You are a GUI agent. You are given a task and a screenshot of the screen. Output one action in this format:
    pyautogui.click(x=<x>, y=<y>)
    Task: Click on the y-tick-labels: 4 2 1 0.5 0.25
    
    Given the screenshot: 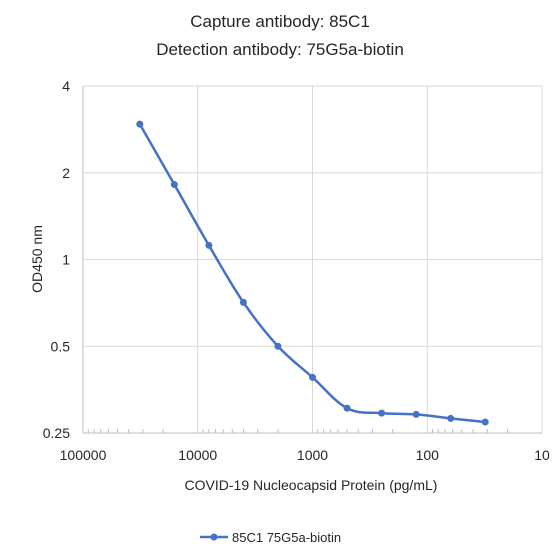 What is the action you would take?
    pyautogui.click(x=56, y=259)
    